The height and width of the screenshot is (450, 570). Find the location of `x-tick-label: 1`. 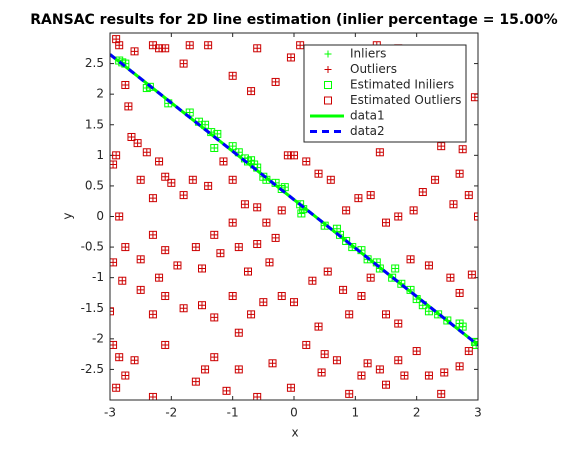

x-tick-label: 1 is located at coordinates (356, 413).